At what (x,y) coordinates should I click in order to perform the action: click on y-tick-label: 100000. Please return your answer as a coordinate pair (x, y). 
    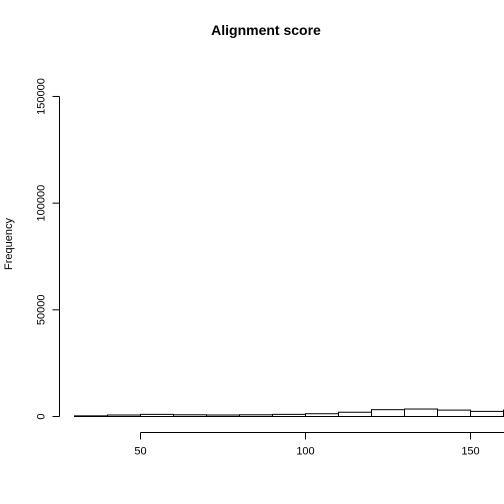
    Looking at the image, I should click on (42, 203).